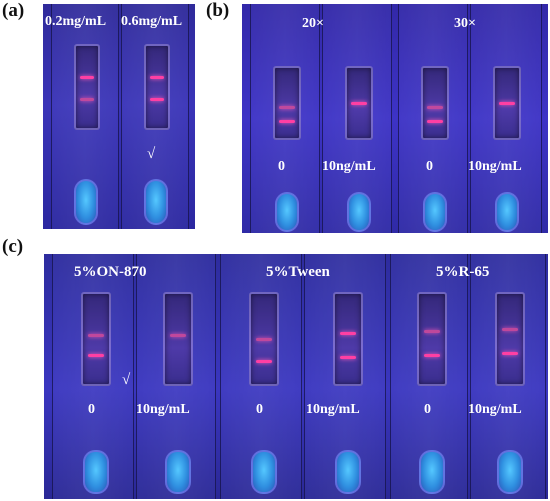  Describe the element at coordinates (218, 10) in the screenshot. I see `panel-label-b: (b)` at that location.